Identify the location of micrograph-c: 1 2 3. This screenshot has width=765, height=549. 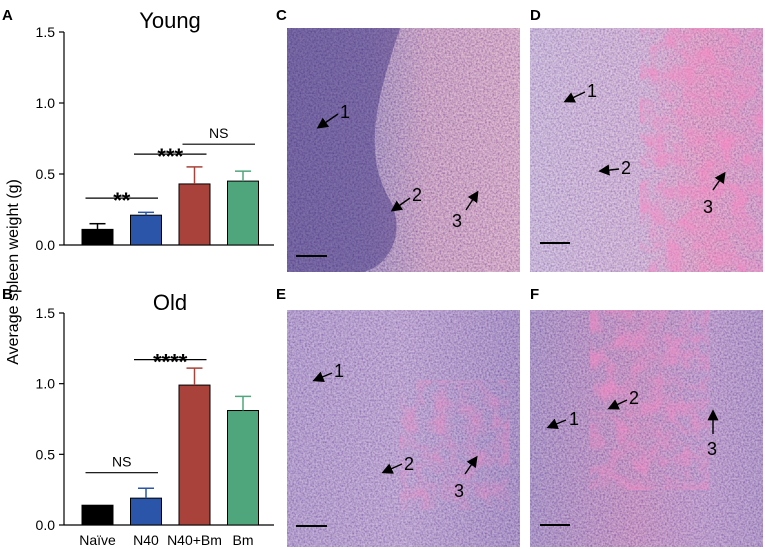
(403, 150).